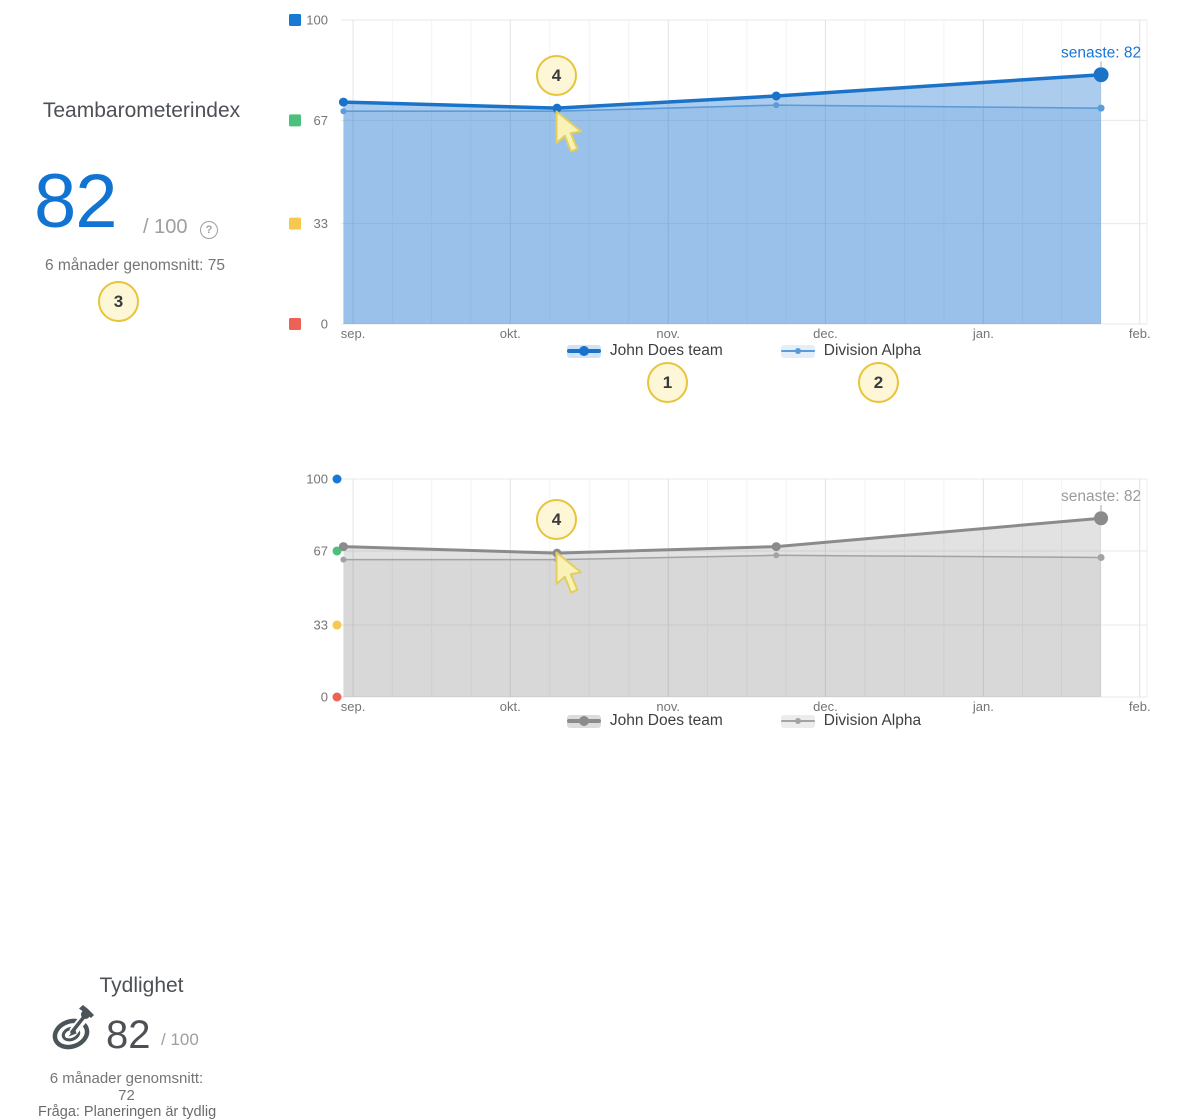 This screenshot has height=1120, width=1181. Describe the element at coordinates (128, 1035) in the screenshot. I see `tydlighet-score: 82` at that location.